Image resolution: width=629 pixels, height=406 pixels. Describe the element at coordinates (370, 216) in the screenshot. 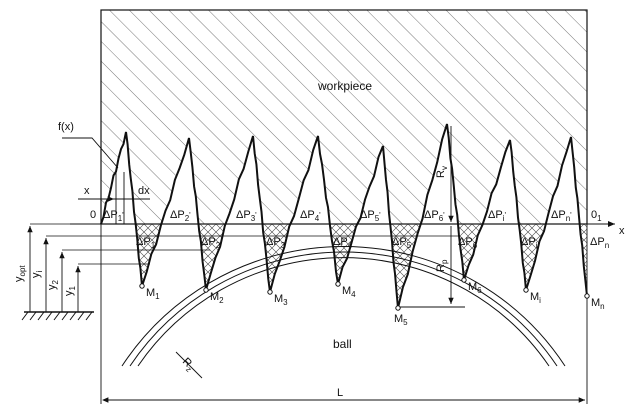

I see `dp-upper-label: ΔP5'` at that location.